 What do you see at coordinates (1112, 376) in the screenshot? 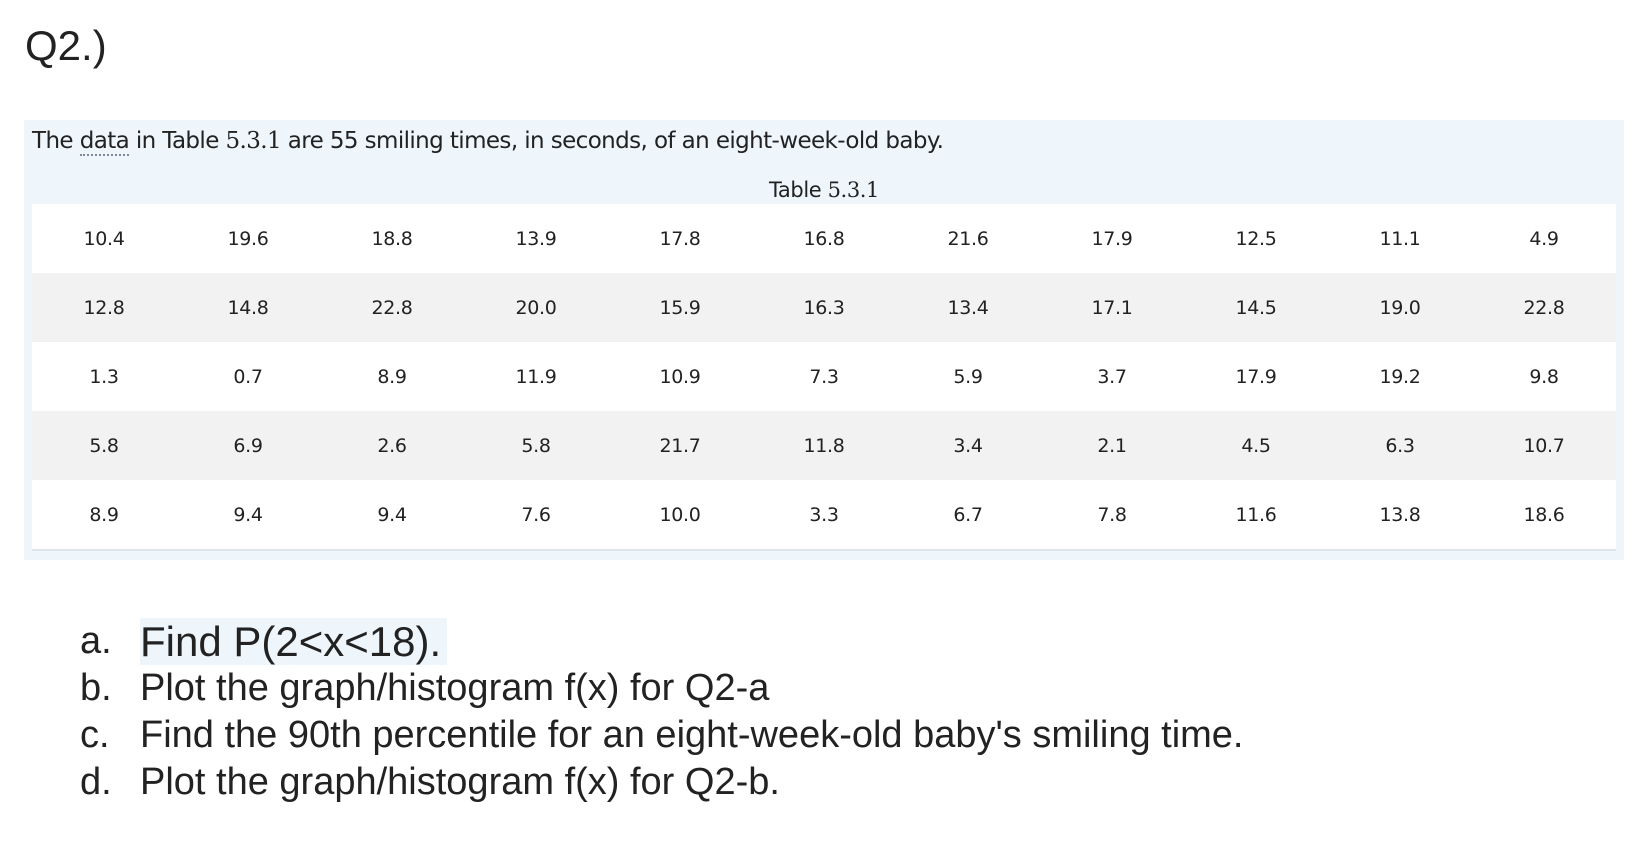
I see `table-cell: 3.7` at bounding box center [1112, 376].